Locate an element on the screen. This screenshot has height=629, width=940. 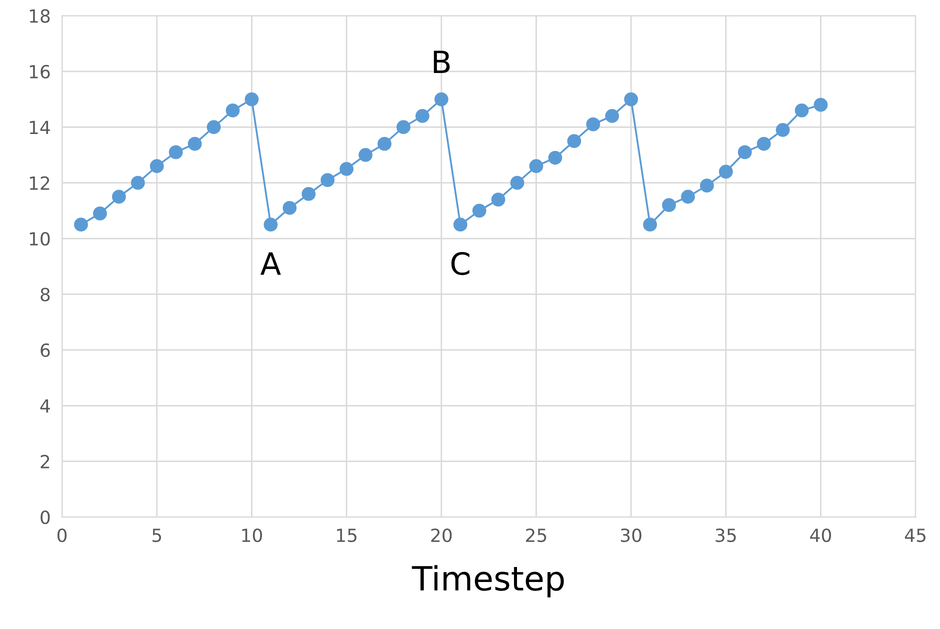
x-tick-label: 20 is located at coordinates (441, 535).